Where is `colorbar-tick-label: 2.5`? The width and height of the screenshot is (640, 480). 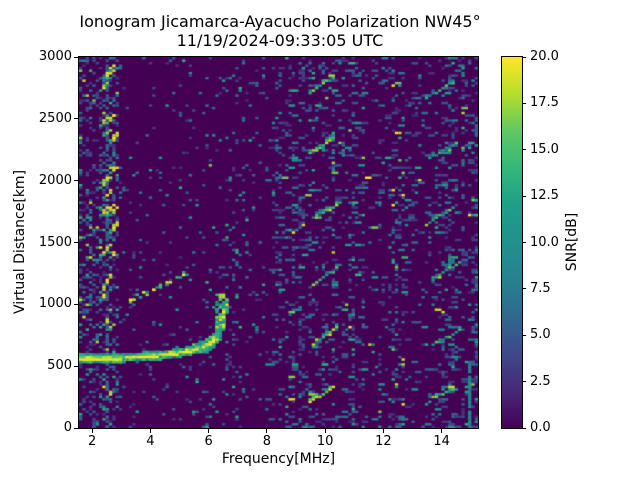
colorbar-tick-label: 2.5 is located at coordinates (540, 381).